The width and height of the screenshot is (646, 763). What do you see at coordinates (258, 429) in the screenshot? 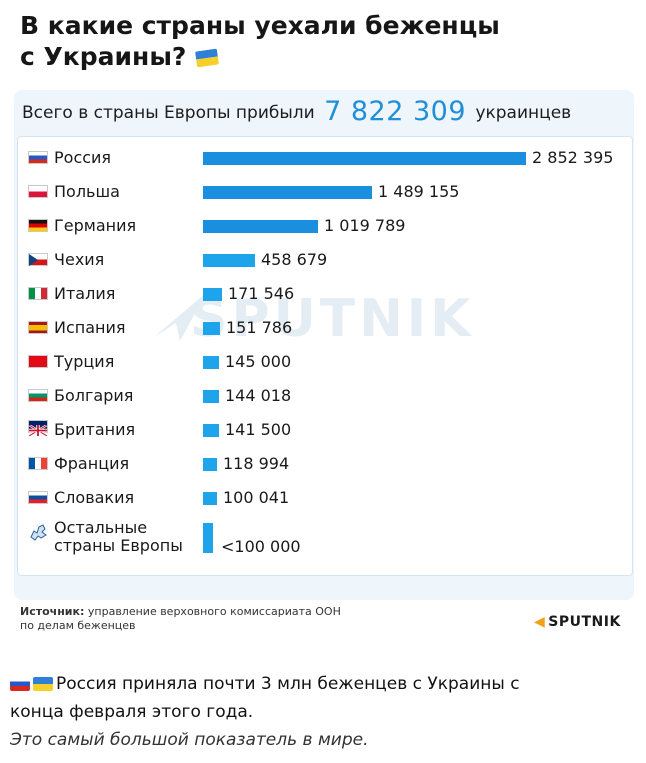
I see `data-label: 141 500` at bounding box center [258, 429].